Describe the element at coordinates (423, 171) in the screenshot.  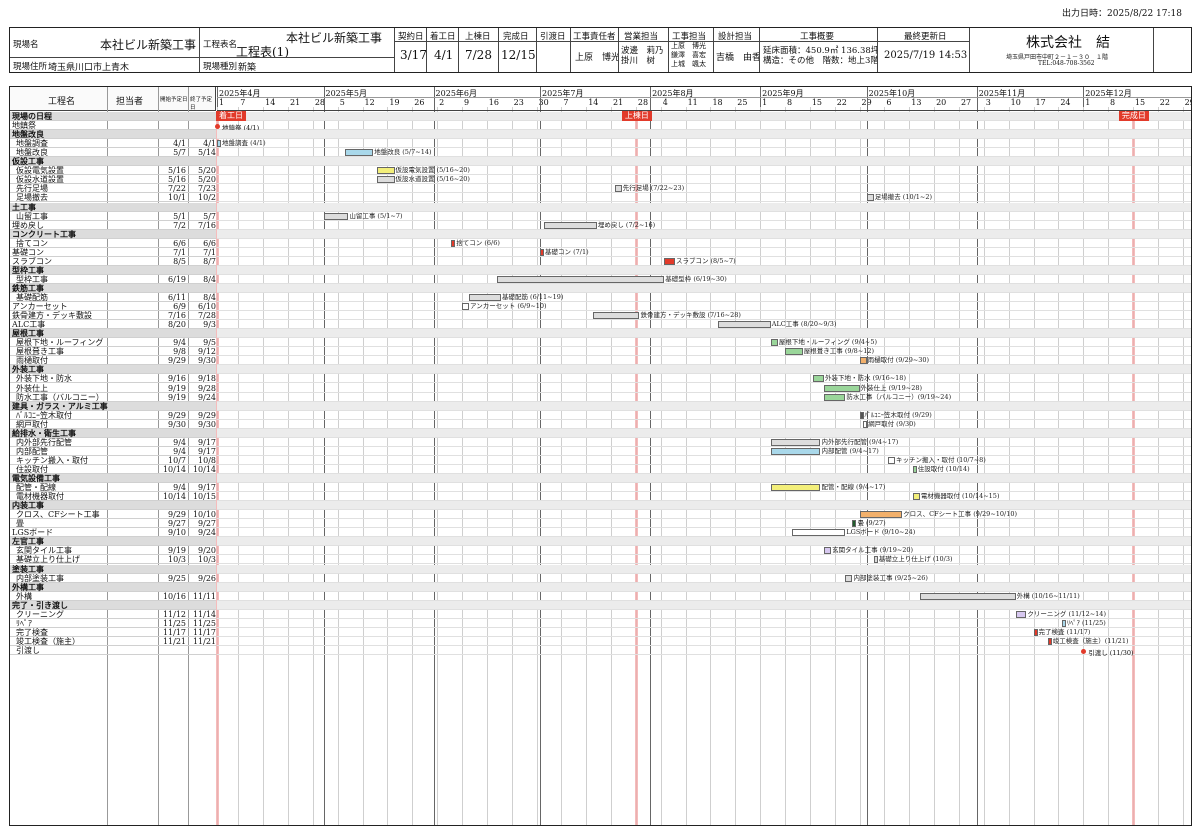
I see `gantt-bar: 仮設電気設置 (5/16~20)` at that location.